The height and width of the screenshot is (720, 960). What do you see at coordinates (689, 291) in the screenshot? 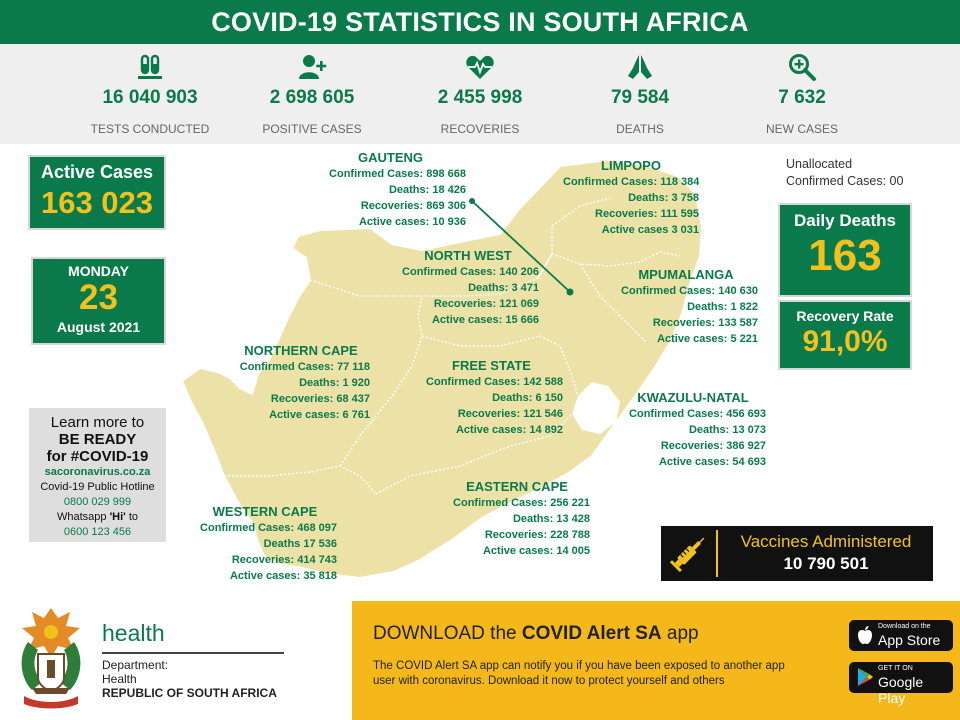
I see `mpumalanga-confirmed: Confirmed Cases: 140 630` at bounding box center [689, 291].